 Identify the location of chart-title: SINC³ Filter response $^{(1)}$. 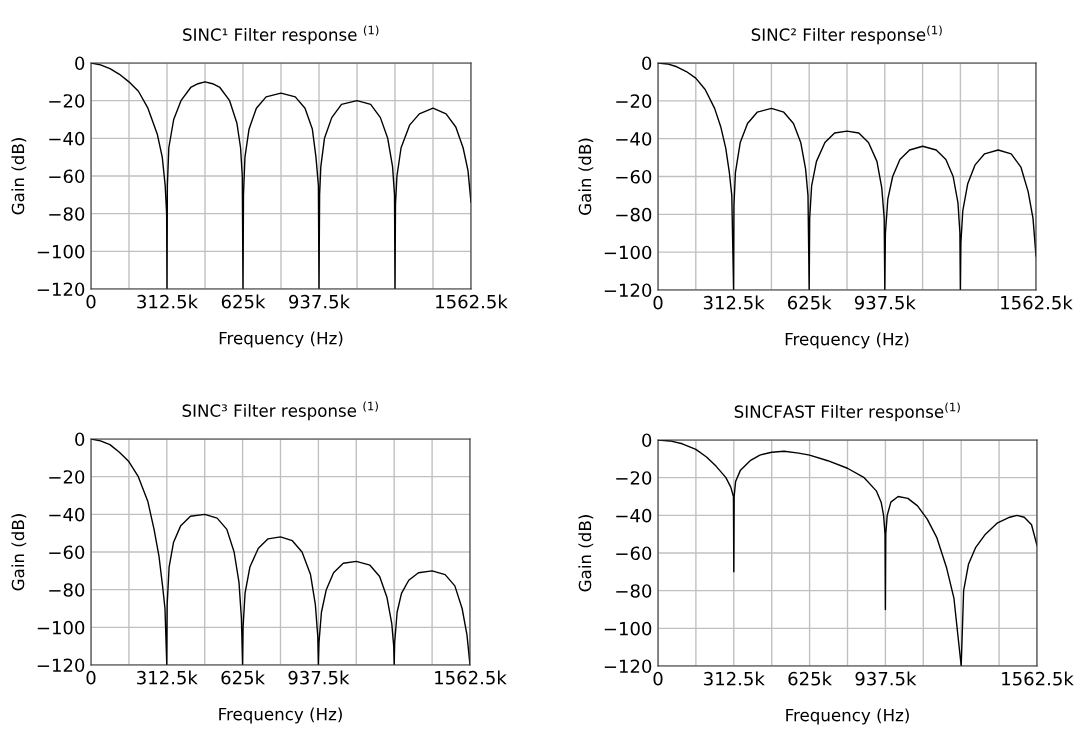
(280, 411).